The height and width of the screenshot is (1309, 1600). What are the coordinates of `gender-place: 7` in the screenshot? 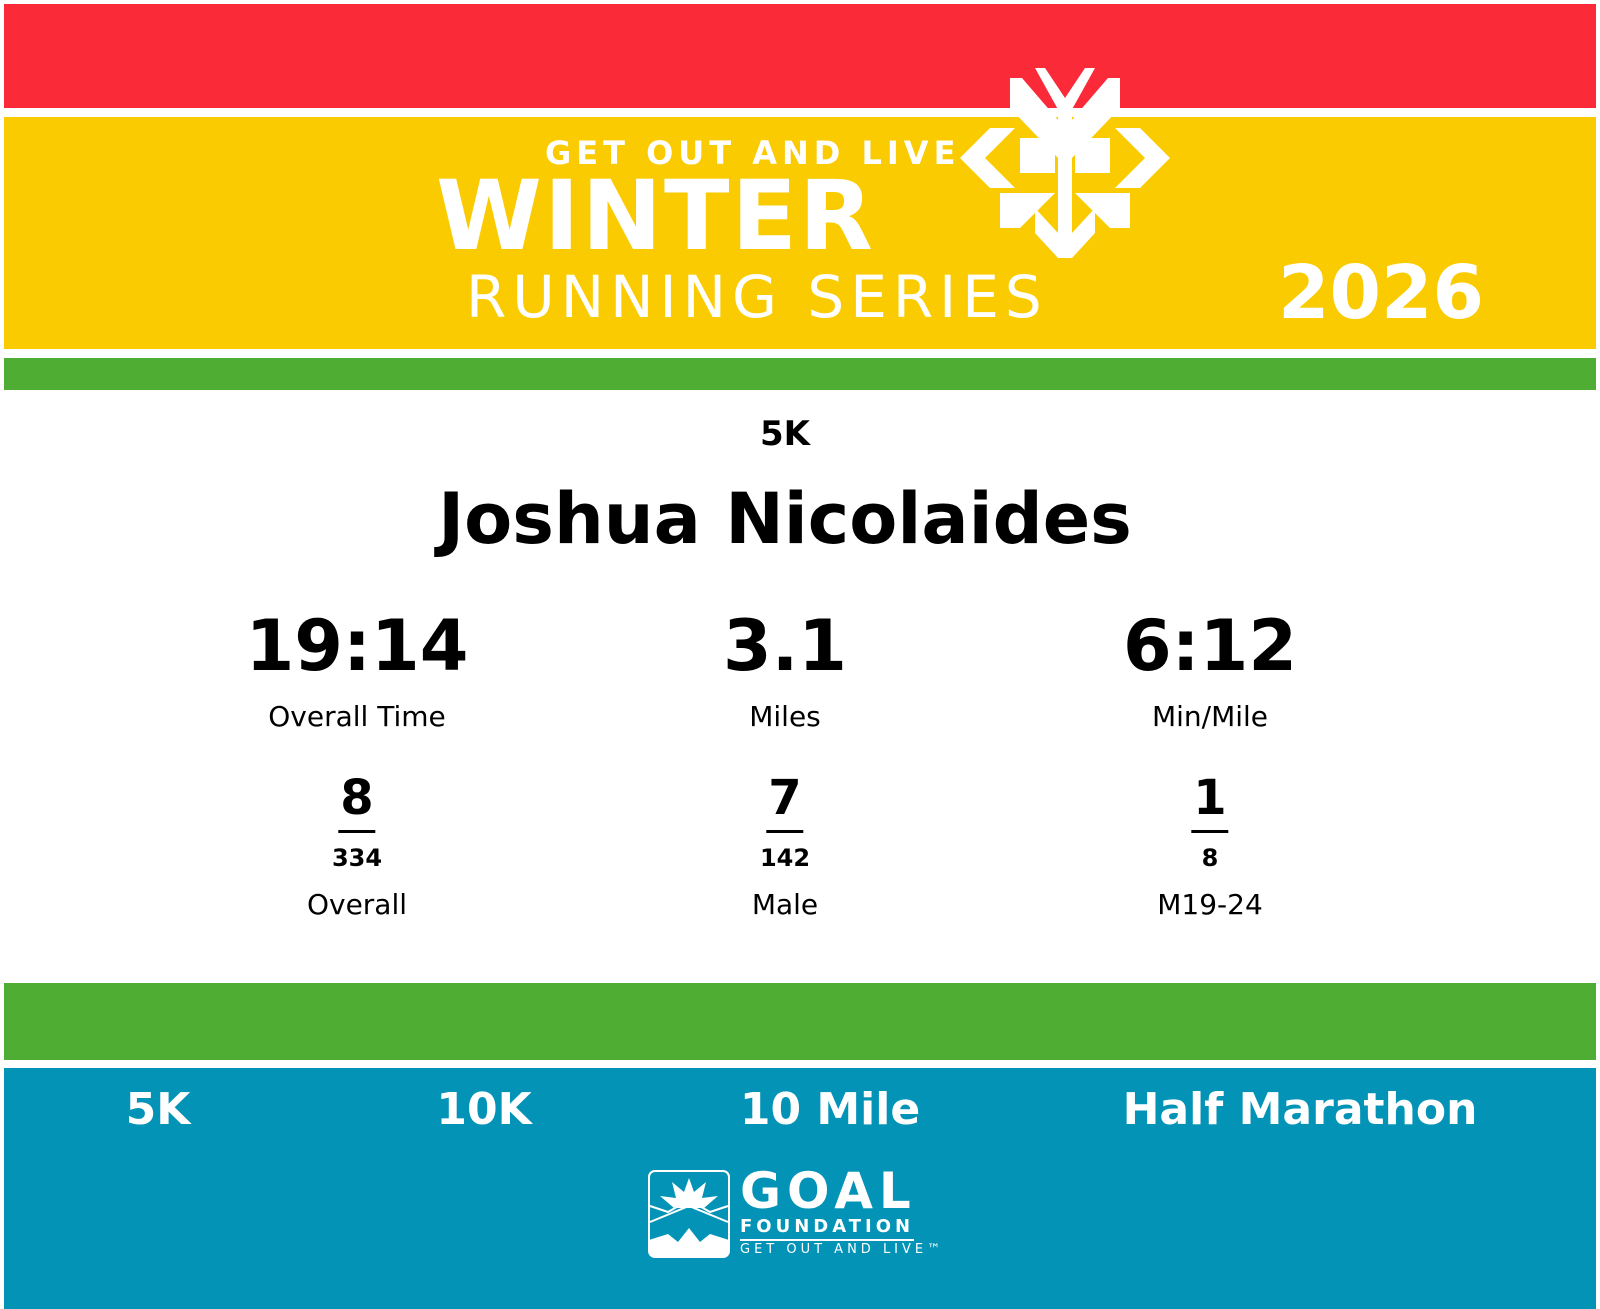 It's located at (785, 801).